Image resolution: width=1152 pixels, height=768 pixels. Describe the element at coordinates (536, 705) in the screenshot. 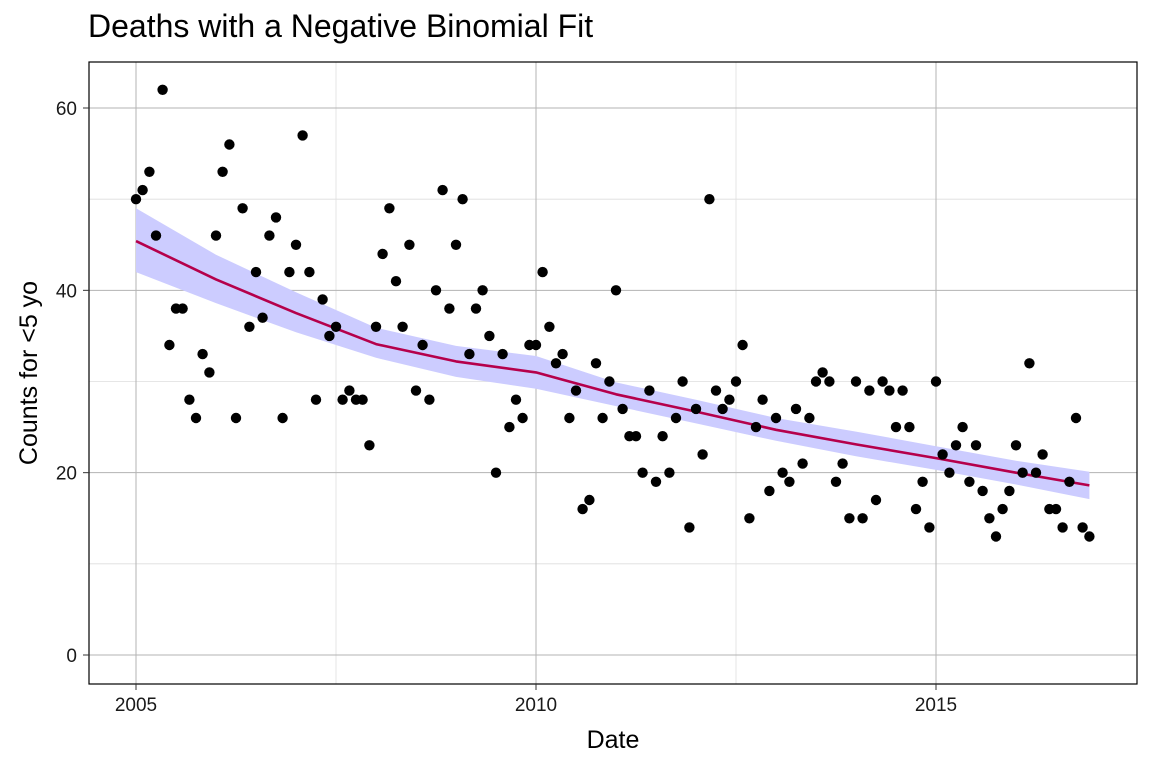

I see `x-tick-label: 2010` at that location.